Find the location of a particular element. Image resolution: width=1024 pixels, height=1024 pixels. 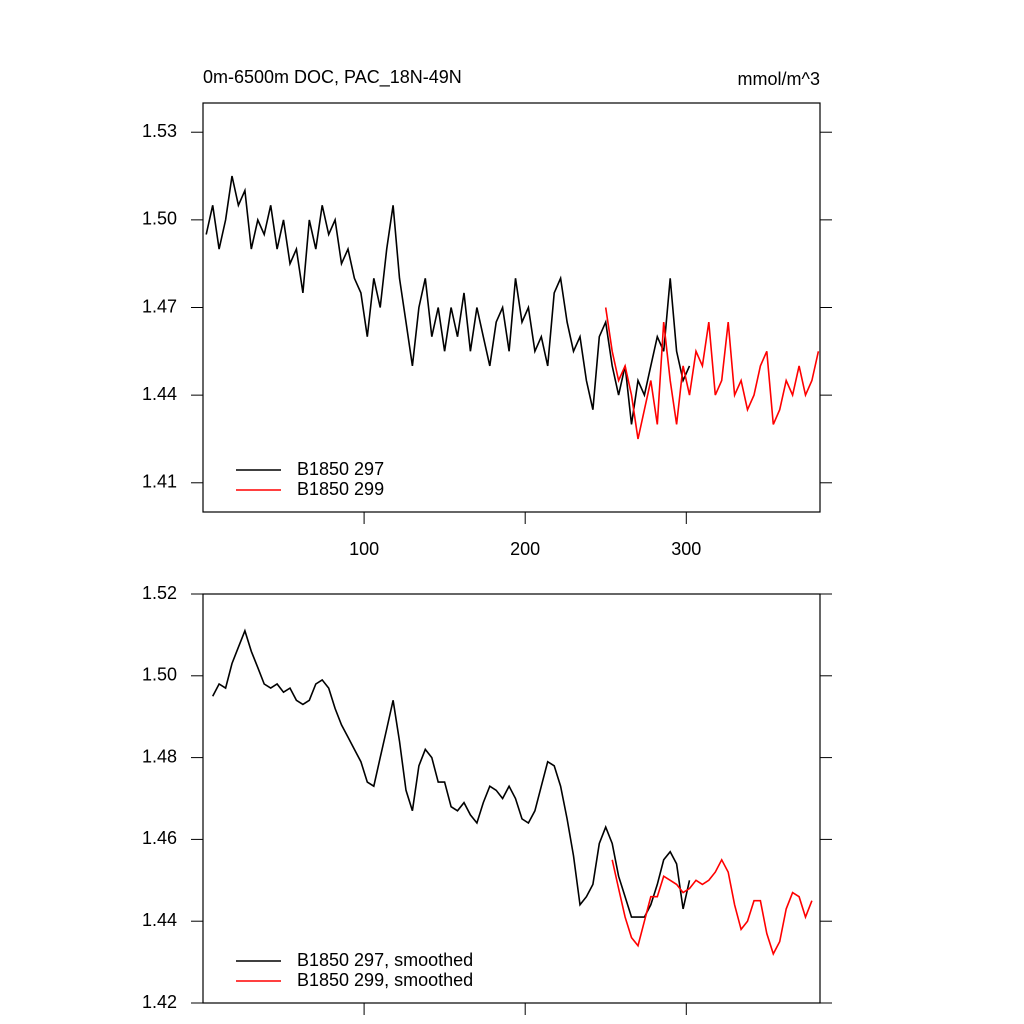

chart-title: 0m-6500m DOC, PAC_18N-49N is located at coordinates (332, 77).